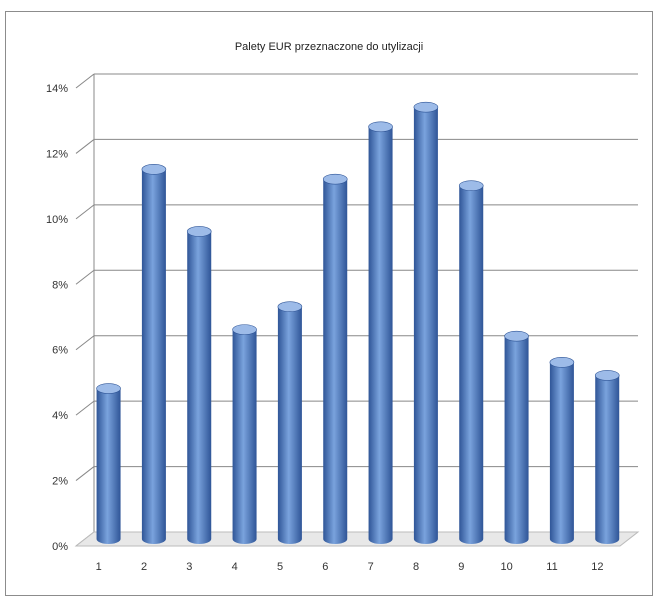 The image size is (658, 599). Describe the element at coordinates (280, 567) in the screenshot. I see `x-tick-label: 5` at that location.